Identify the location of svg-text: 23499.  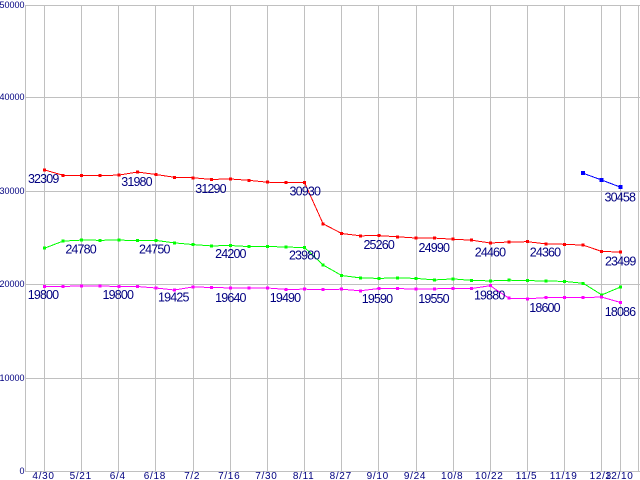
(620, 262).